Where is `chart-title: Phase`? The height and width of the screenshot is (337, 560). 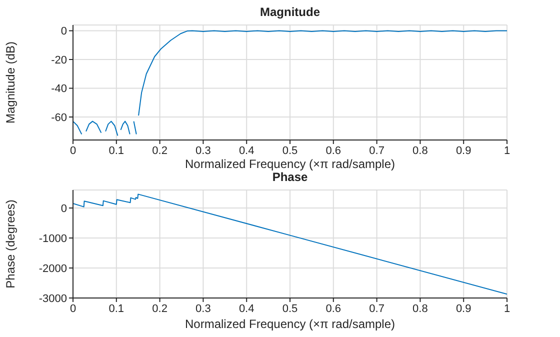 chart-title: Phase is located at coordinates (290, 177).